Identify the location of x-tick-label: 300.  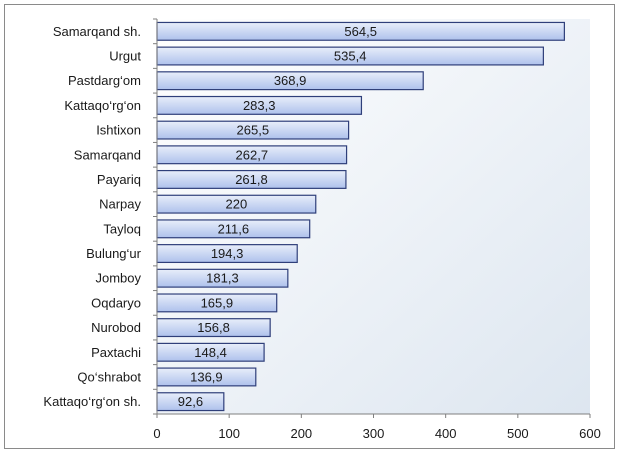
(374, 433).